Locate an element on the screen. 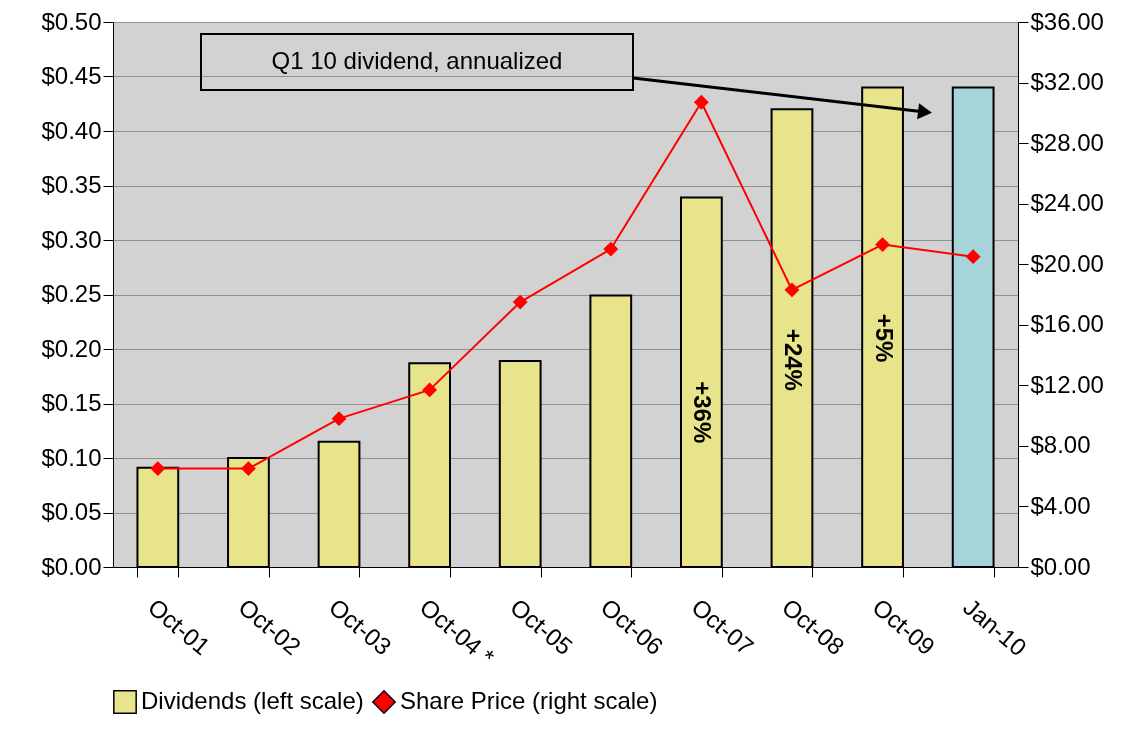 The image size is (1137, 738). legend-label: Share Price (right scale) is located at coordinates (529, 700).